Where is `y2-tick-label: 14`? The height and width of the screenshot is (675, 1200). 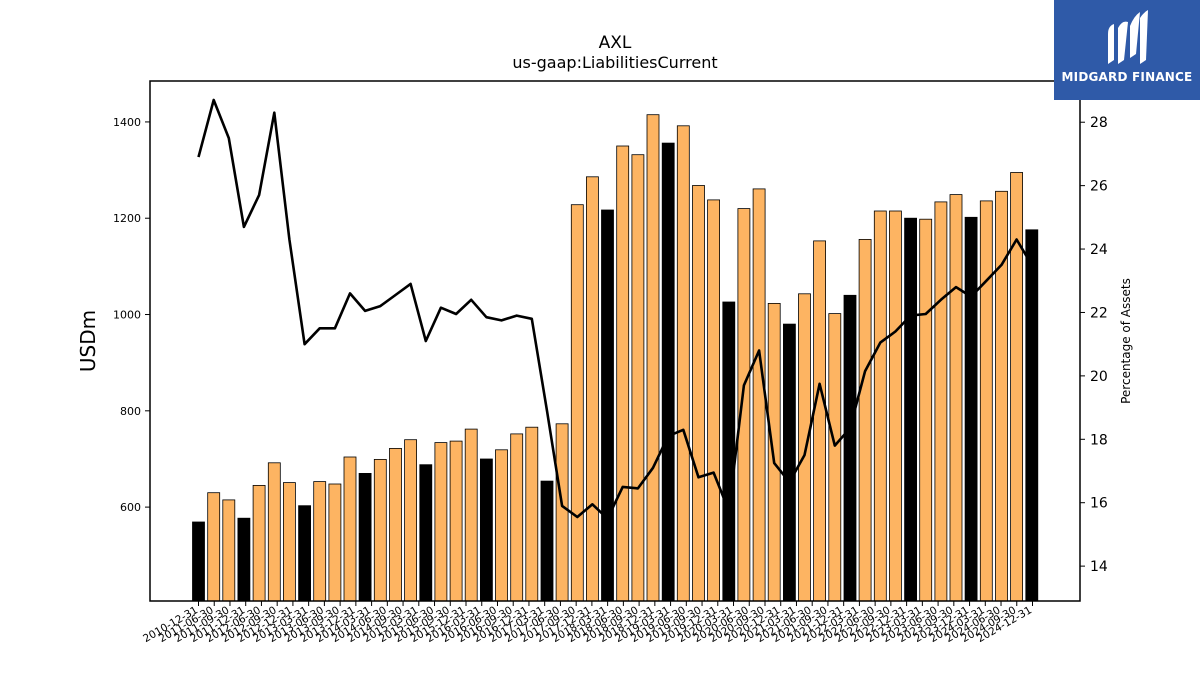
y2-tick-label: 14 is located at coordinates (1099, 567).